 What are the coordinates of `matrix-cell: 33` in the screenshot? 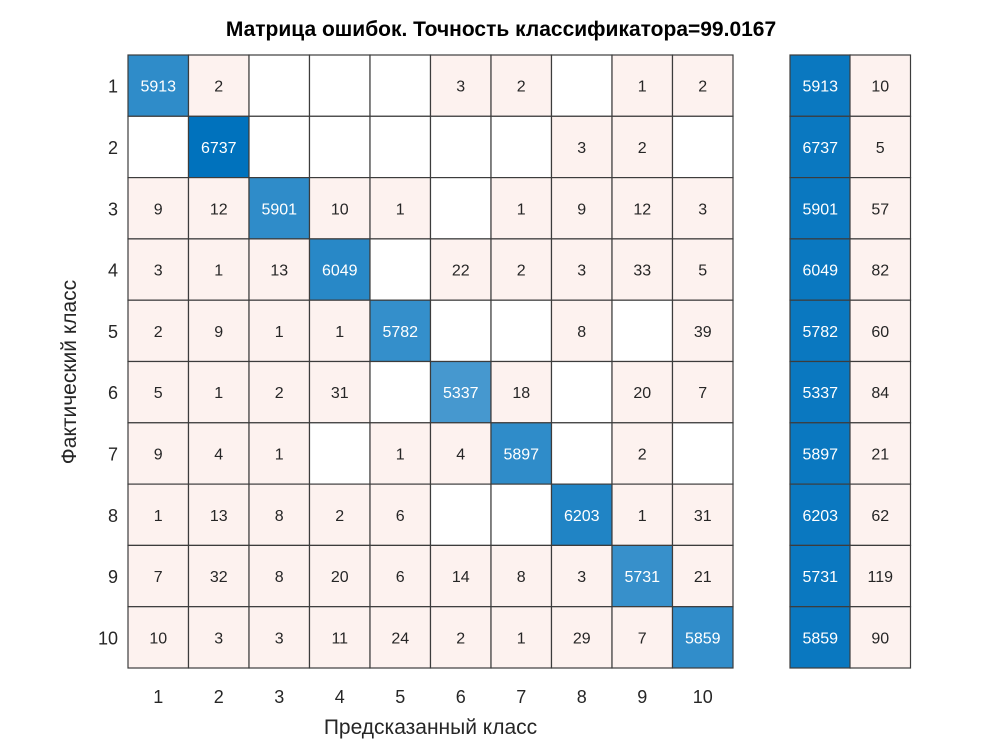 It's located at (642, 269).